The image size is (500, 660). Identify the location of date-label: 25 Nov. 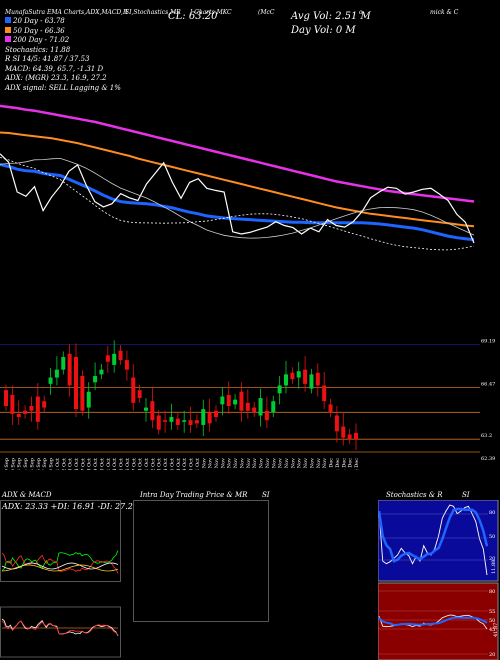
(306, 464).